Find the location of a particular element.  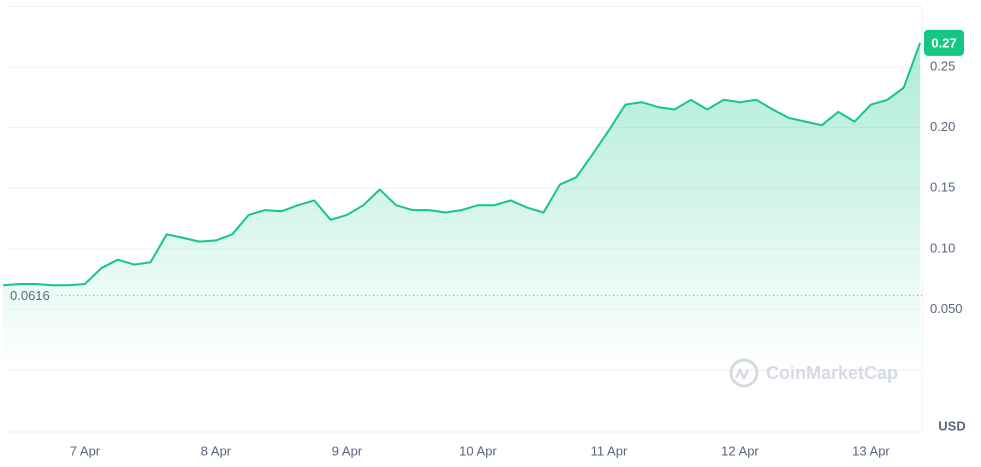

x-tick-label: 11 Apr is located at coordinates (609, 450).